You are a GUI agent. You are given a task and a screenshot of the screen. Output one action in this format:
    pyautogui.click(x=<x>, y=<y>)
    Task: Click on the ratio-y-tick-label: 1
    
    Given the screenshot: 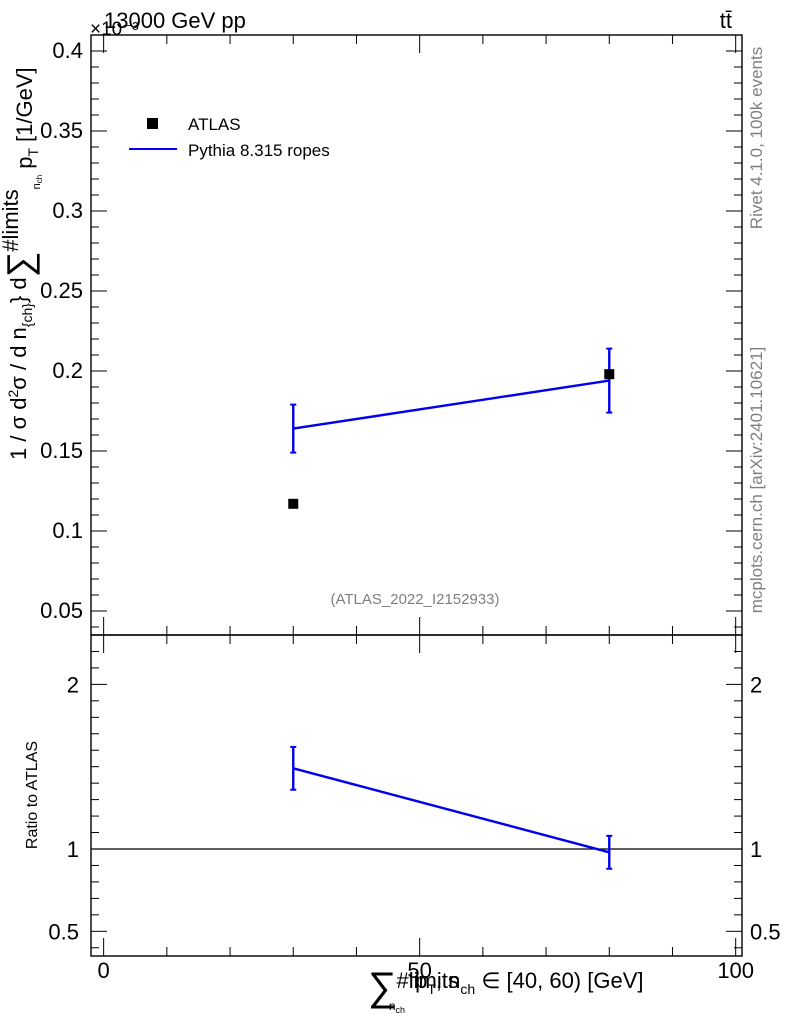 What is the action you would take?
    pyautogui.click(x=73, y=849)
    